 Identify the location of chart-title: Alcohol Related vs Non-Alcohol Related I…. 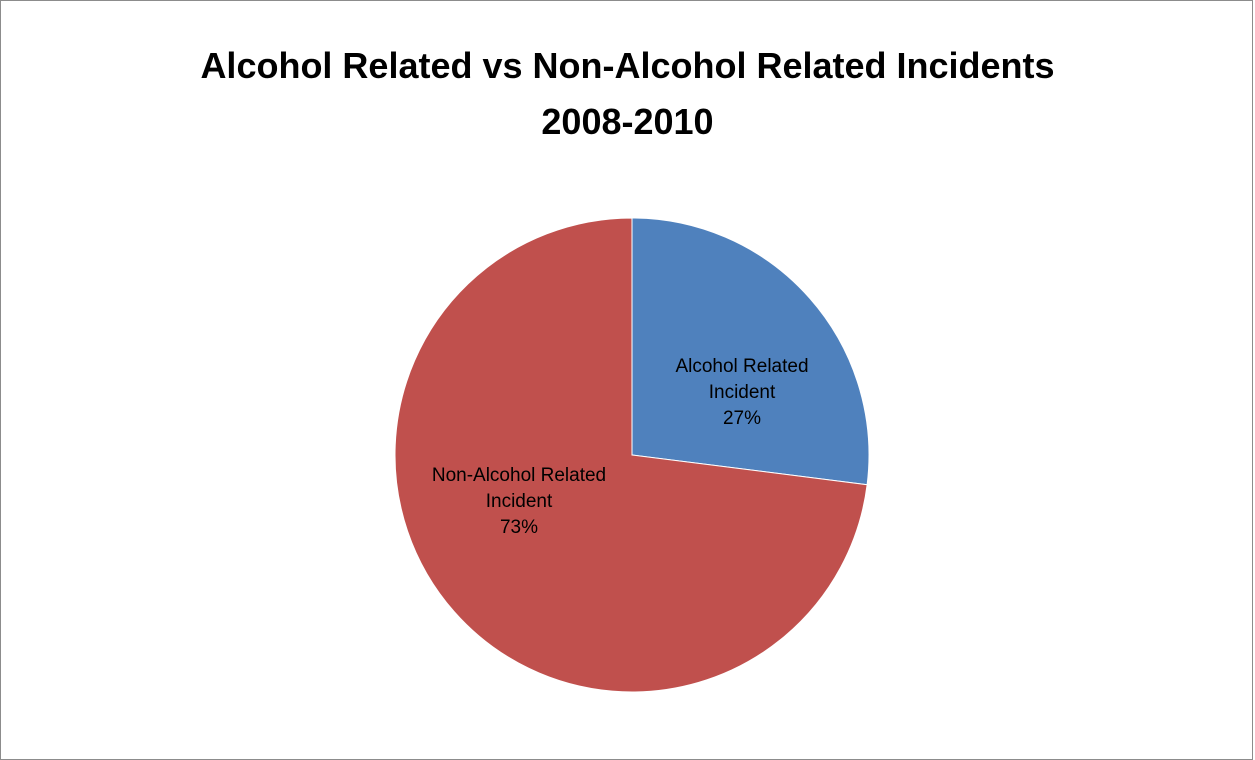
(627, 94).